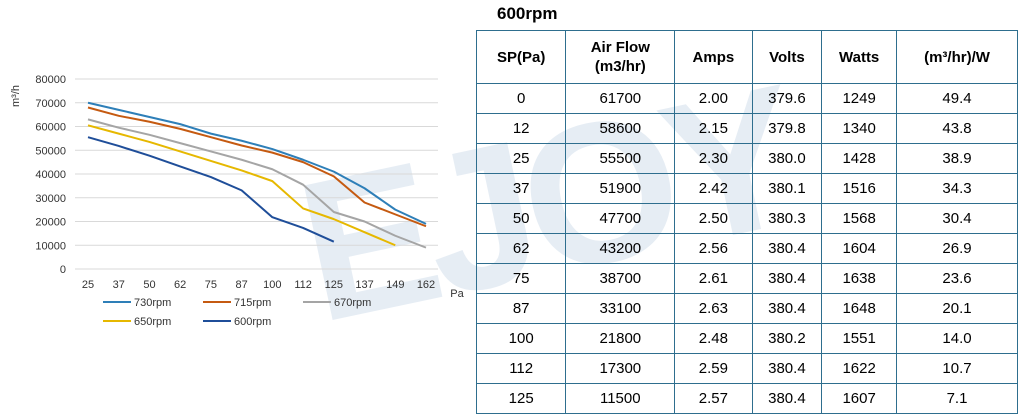 This screenshot has height=414, width=1024. What do you see at coordinates (88, 285) in the screenshot?
I see `x-tick-label: 25` at bounding box center [88, 285].